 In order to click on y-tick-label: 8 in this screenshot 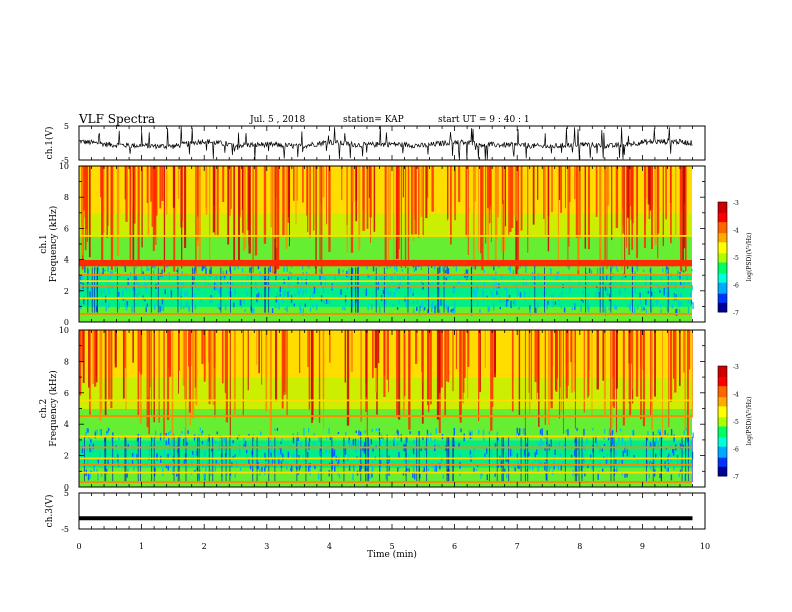, I will do `click(66, 361)`.